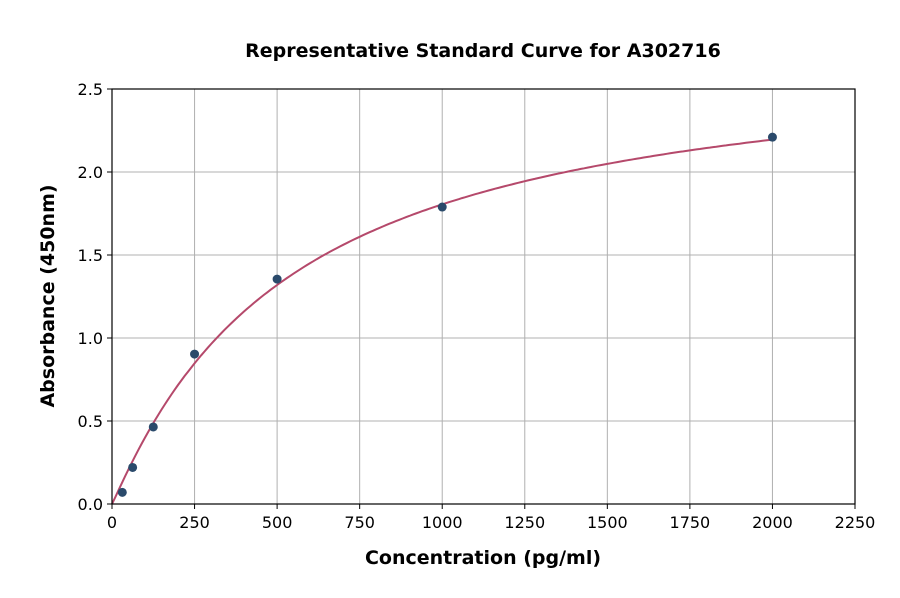 This screenshot has width=900, height=598. I want to click on x-tick-label: 500, so click(277, 522).